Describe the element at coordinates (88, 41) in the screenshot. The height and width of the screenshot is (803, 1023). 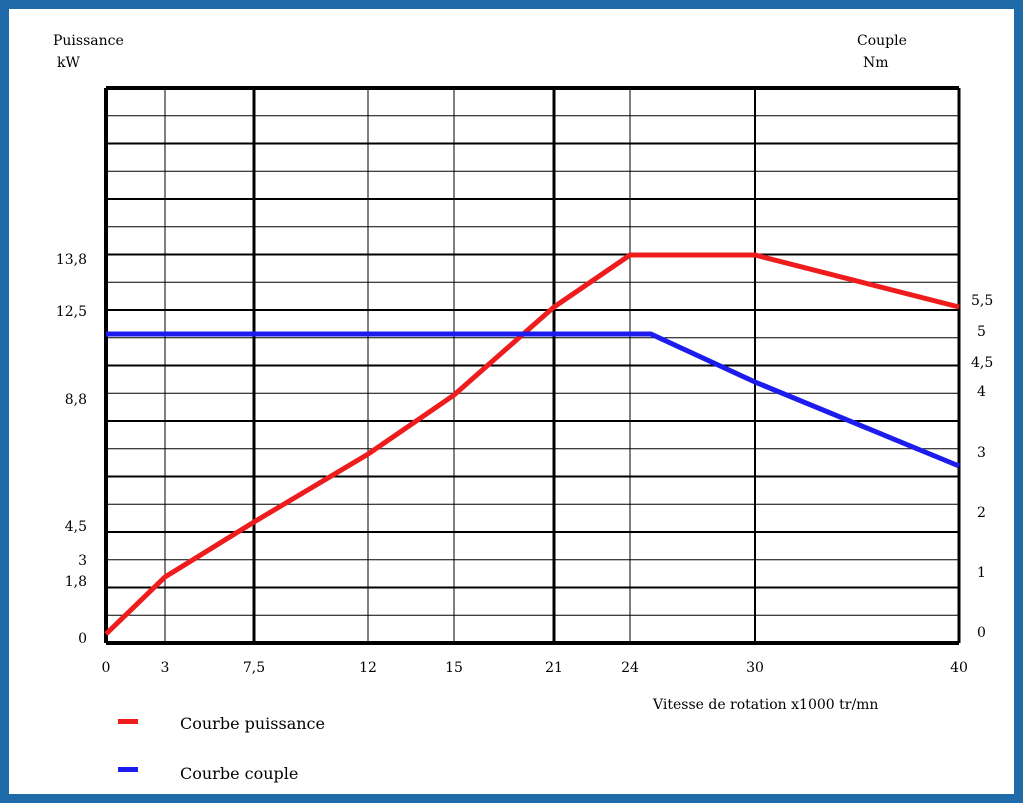
I see `left-axis-label-line1: Puissance` at that location.